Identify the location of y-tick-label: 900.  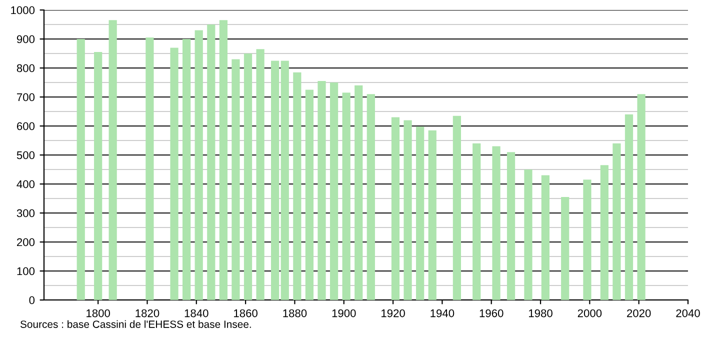
(25, 39).